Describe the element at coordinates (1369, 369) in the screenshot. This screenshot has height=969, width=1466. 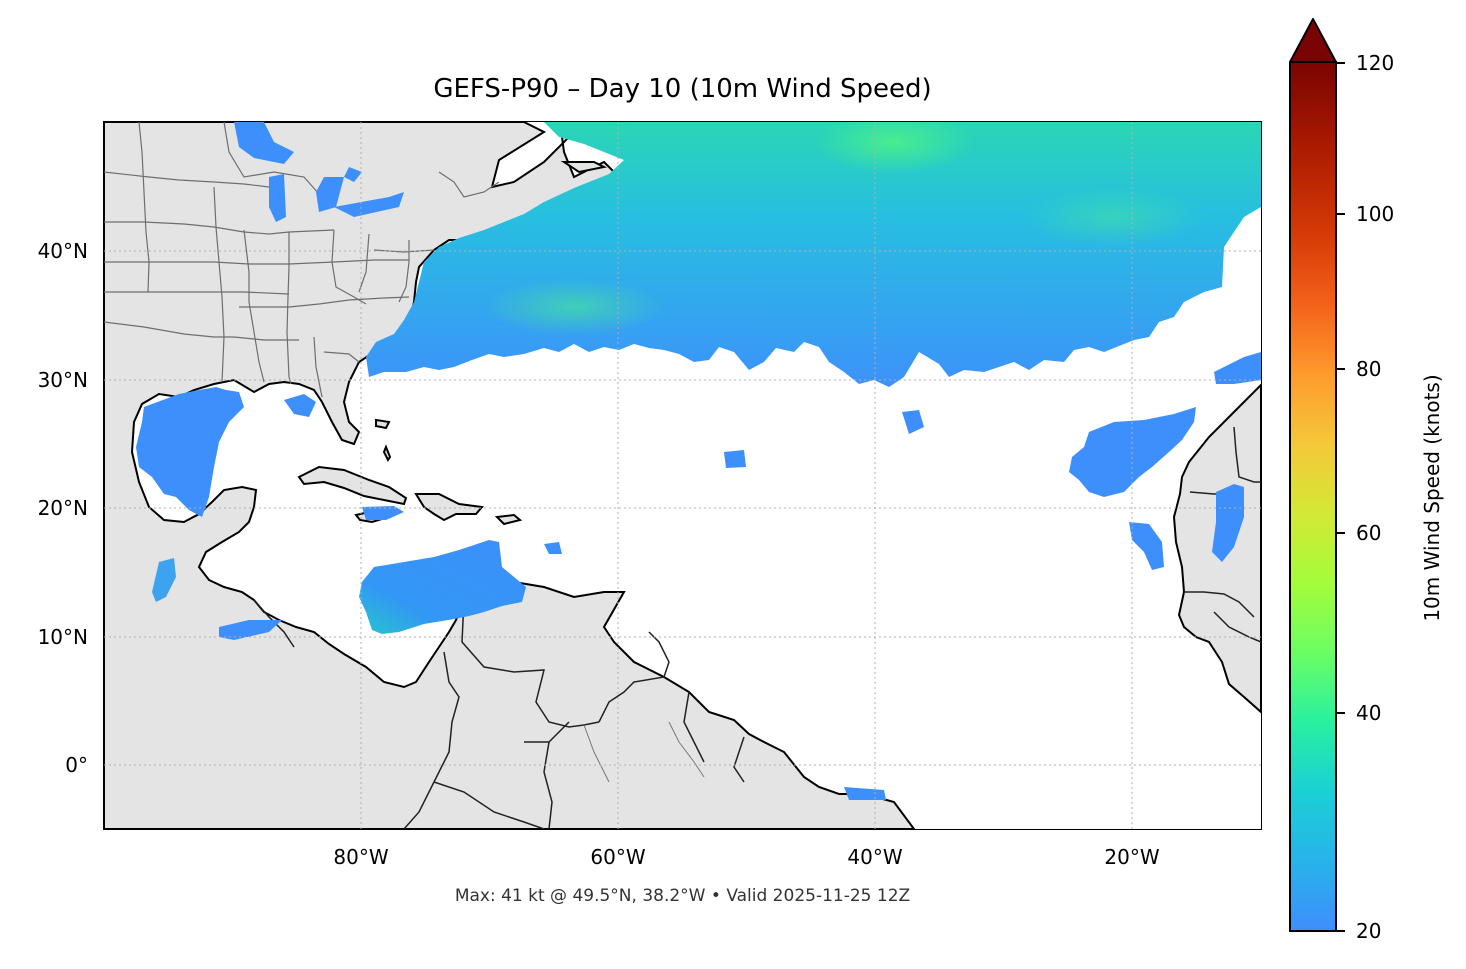
I see `cb-label-80: 80` at that location.